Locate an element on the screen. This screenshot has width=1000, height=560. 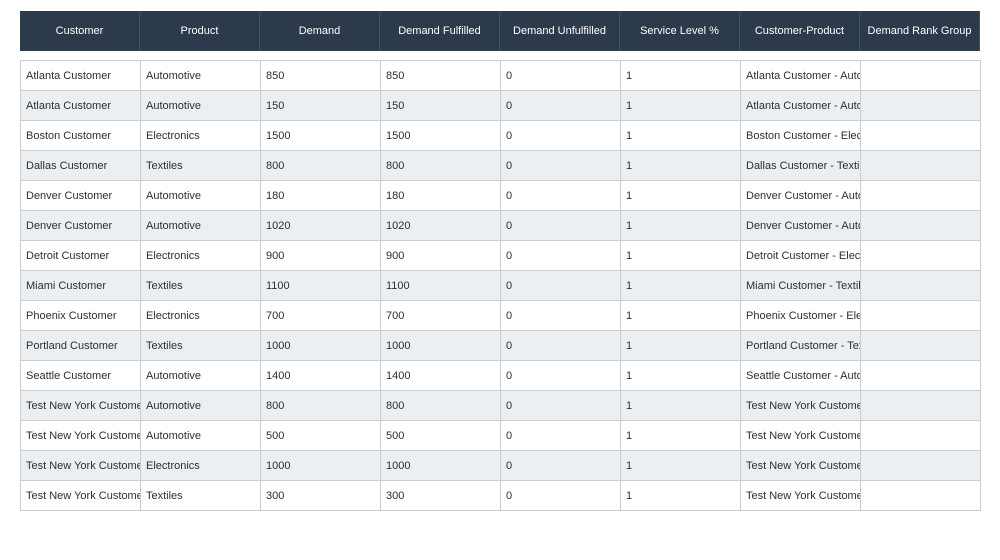
column-header: Demand Rank Group is located at coordinates (920, 31).